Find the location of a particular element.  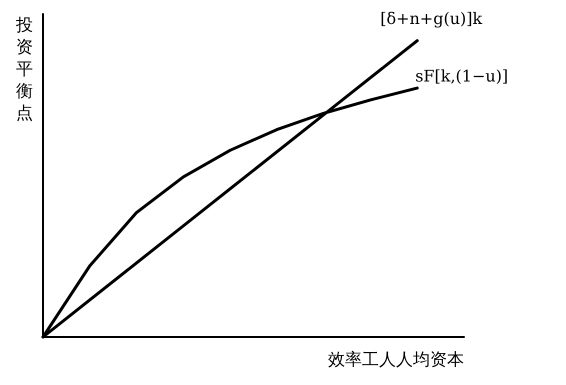

series-label: sF[k,(1−u)] is located at coordinates (461, 76).